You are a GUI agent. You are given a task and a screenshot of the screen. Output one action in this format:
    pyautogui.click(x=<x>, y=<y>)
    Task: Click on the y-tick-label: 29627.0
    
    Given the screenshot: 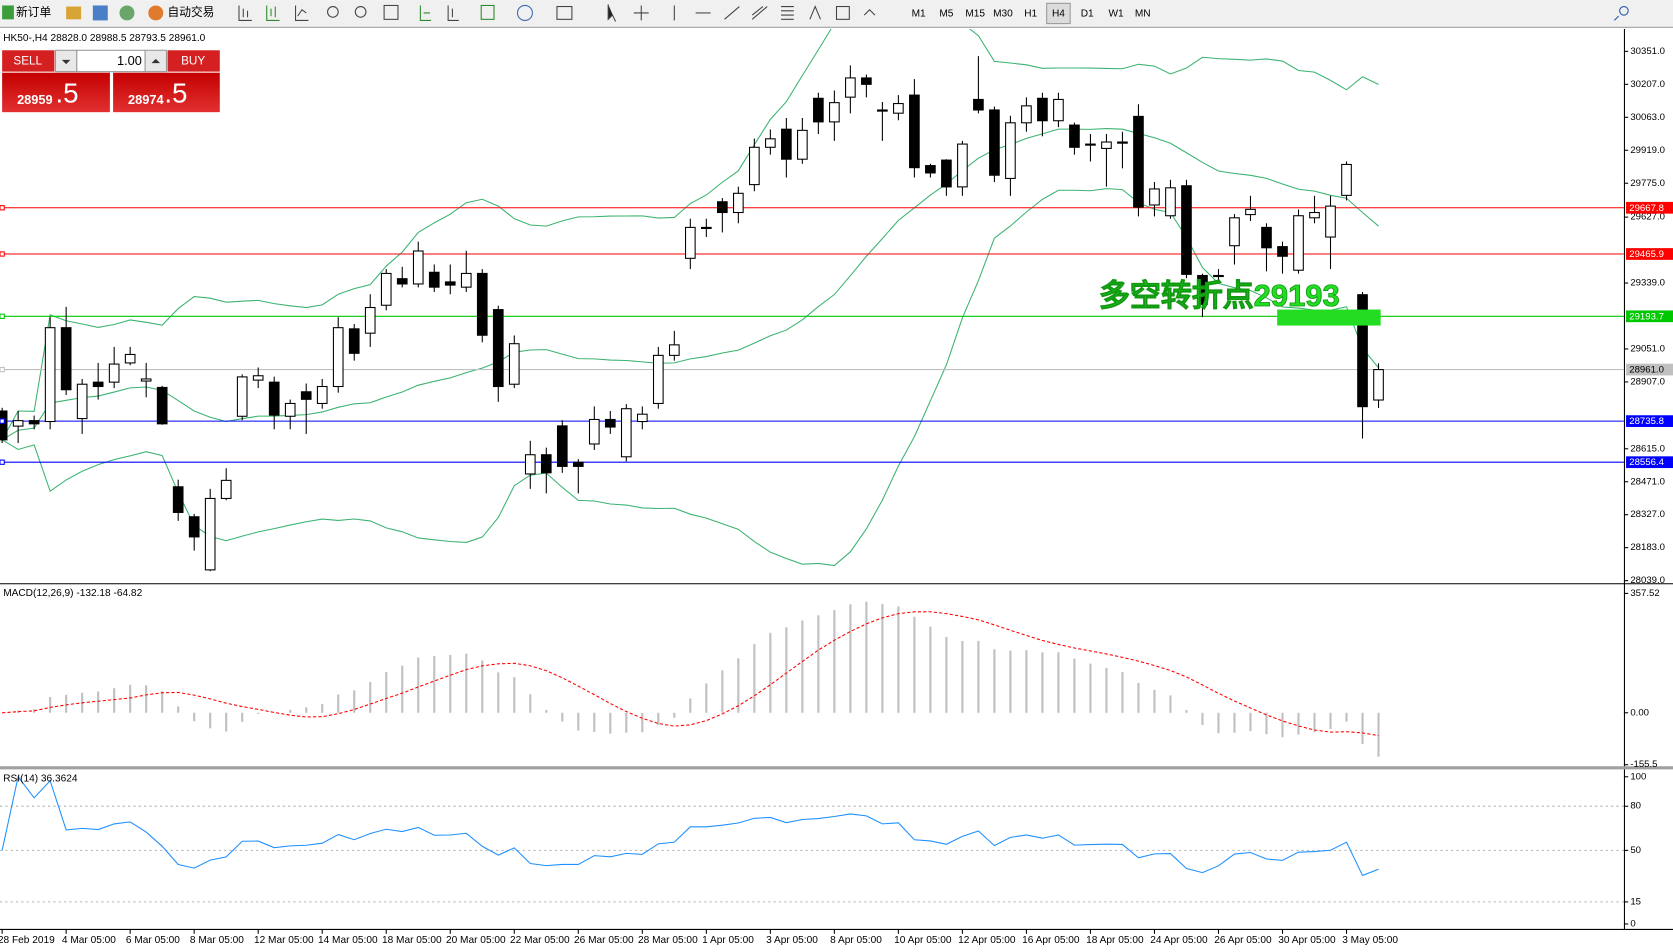 What is the action you would take?
    pyautogui.click(x=1647, y=217)
    